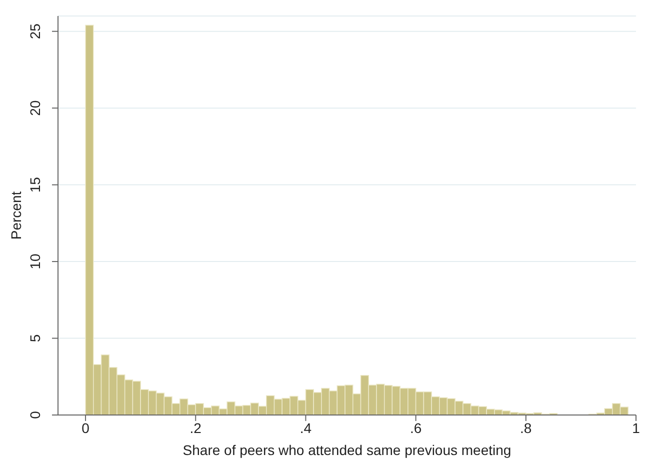 This screenshot has width=650, height=470. I want to click on x-tick-label: .8, so click(526, 428).